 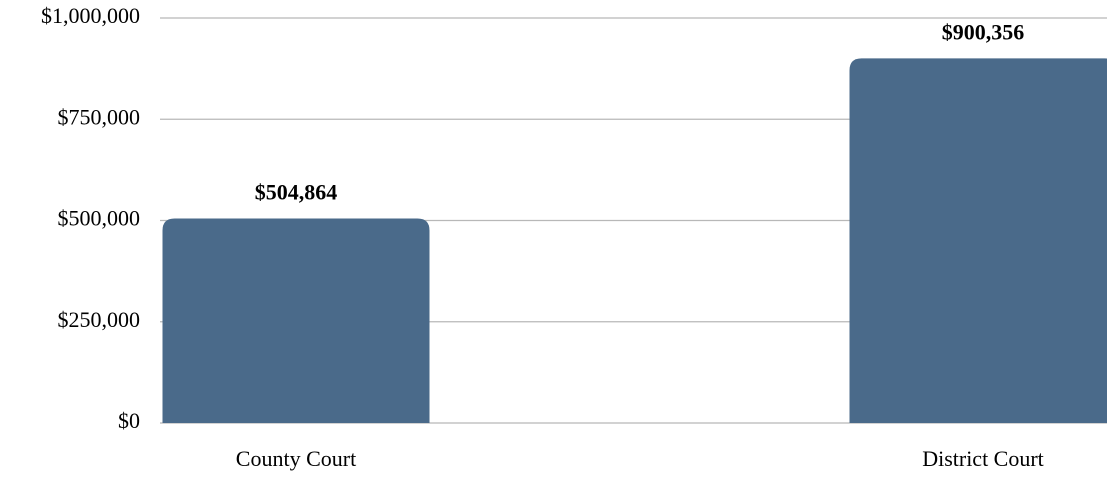 I want to click on y-tick-label: $500,000, so click(x=99, y=218).